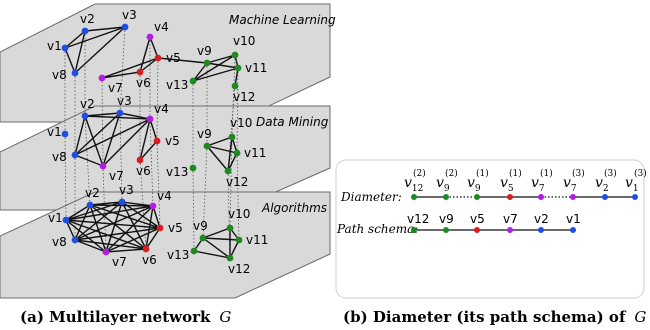 This screenshot has height=330, width=650. What do you see at coordinates (126, 250) in the screenshot?
I see `edge-v6-v7-layer3` at bounding box center [126, 250].